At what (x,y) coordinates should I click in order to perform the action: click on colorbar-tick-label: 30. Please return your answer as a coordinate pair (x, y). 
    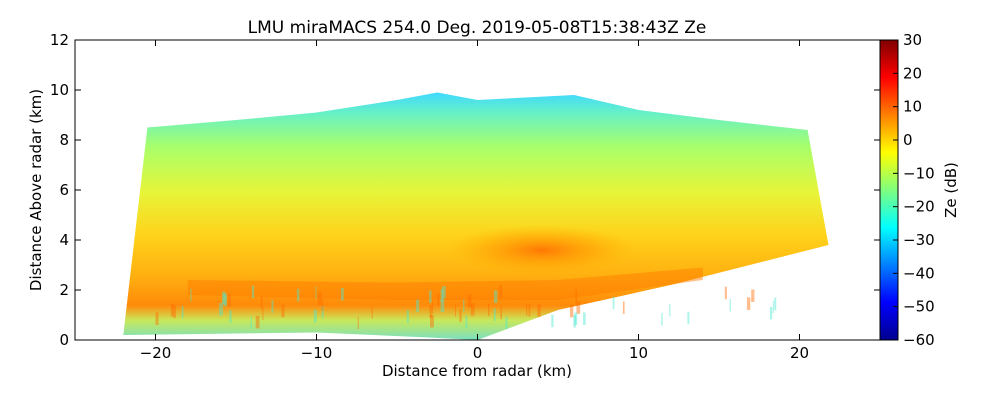
    Looking at the image, I should click on (912, 40).